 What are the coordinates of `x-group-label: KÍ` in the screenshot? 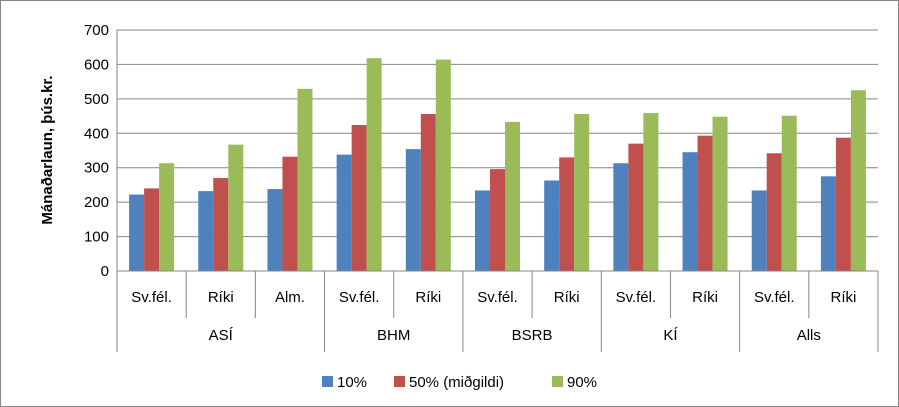 It's located at (670, 335).